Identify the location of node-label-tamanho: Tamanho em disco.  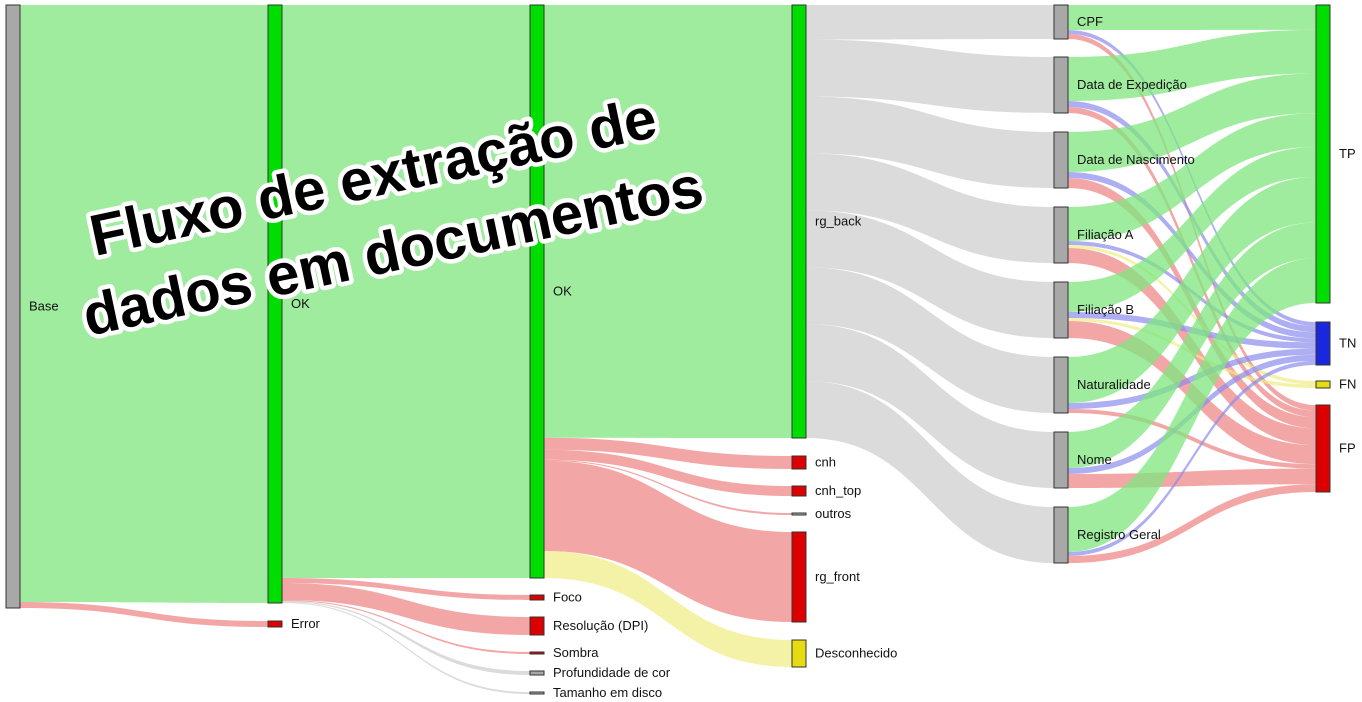
(607, 692).